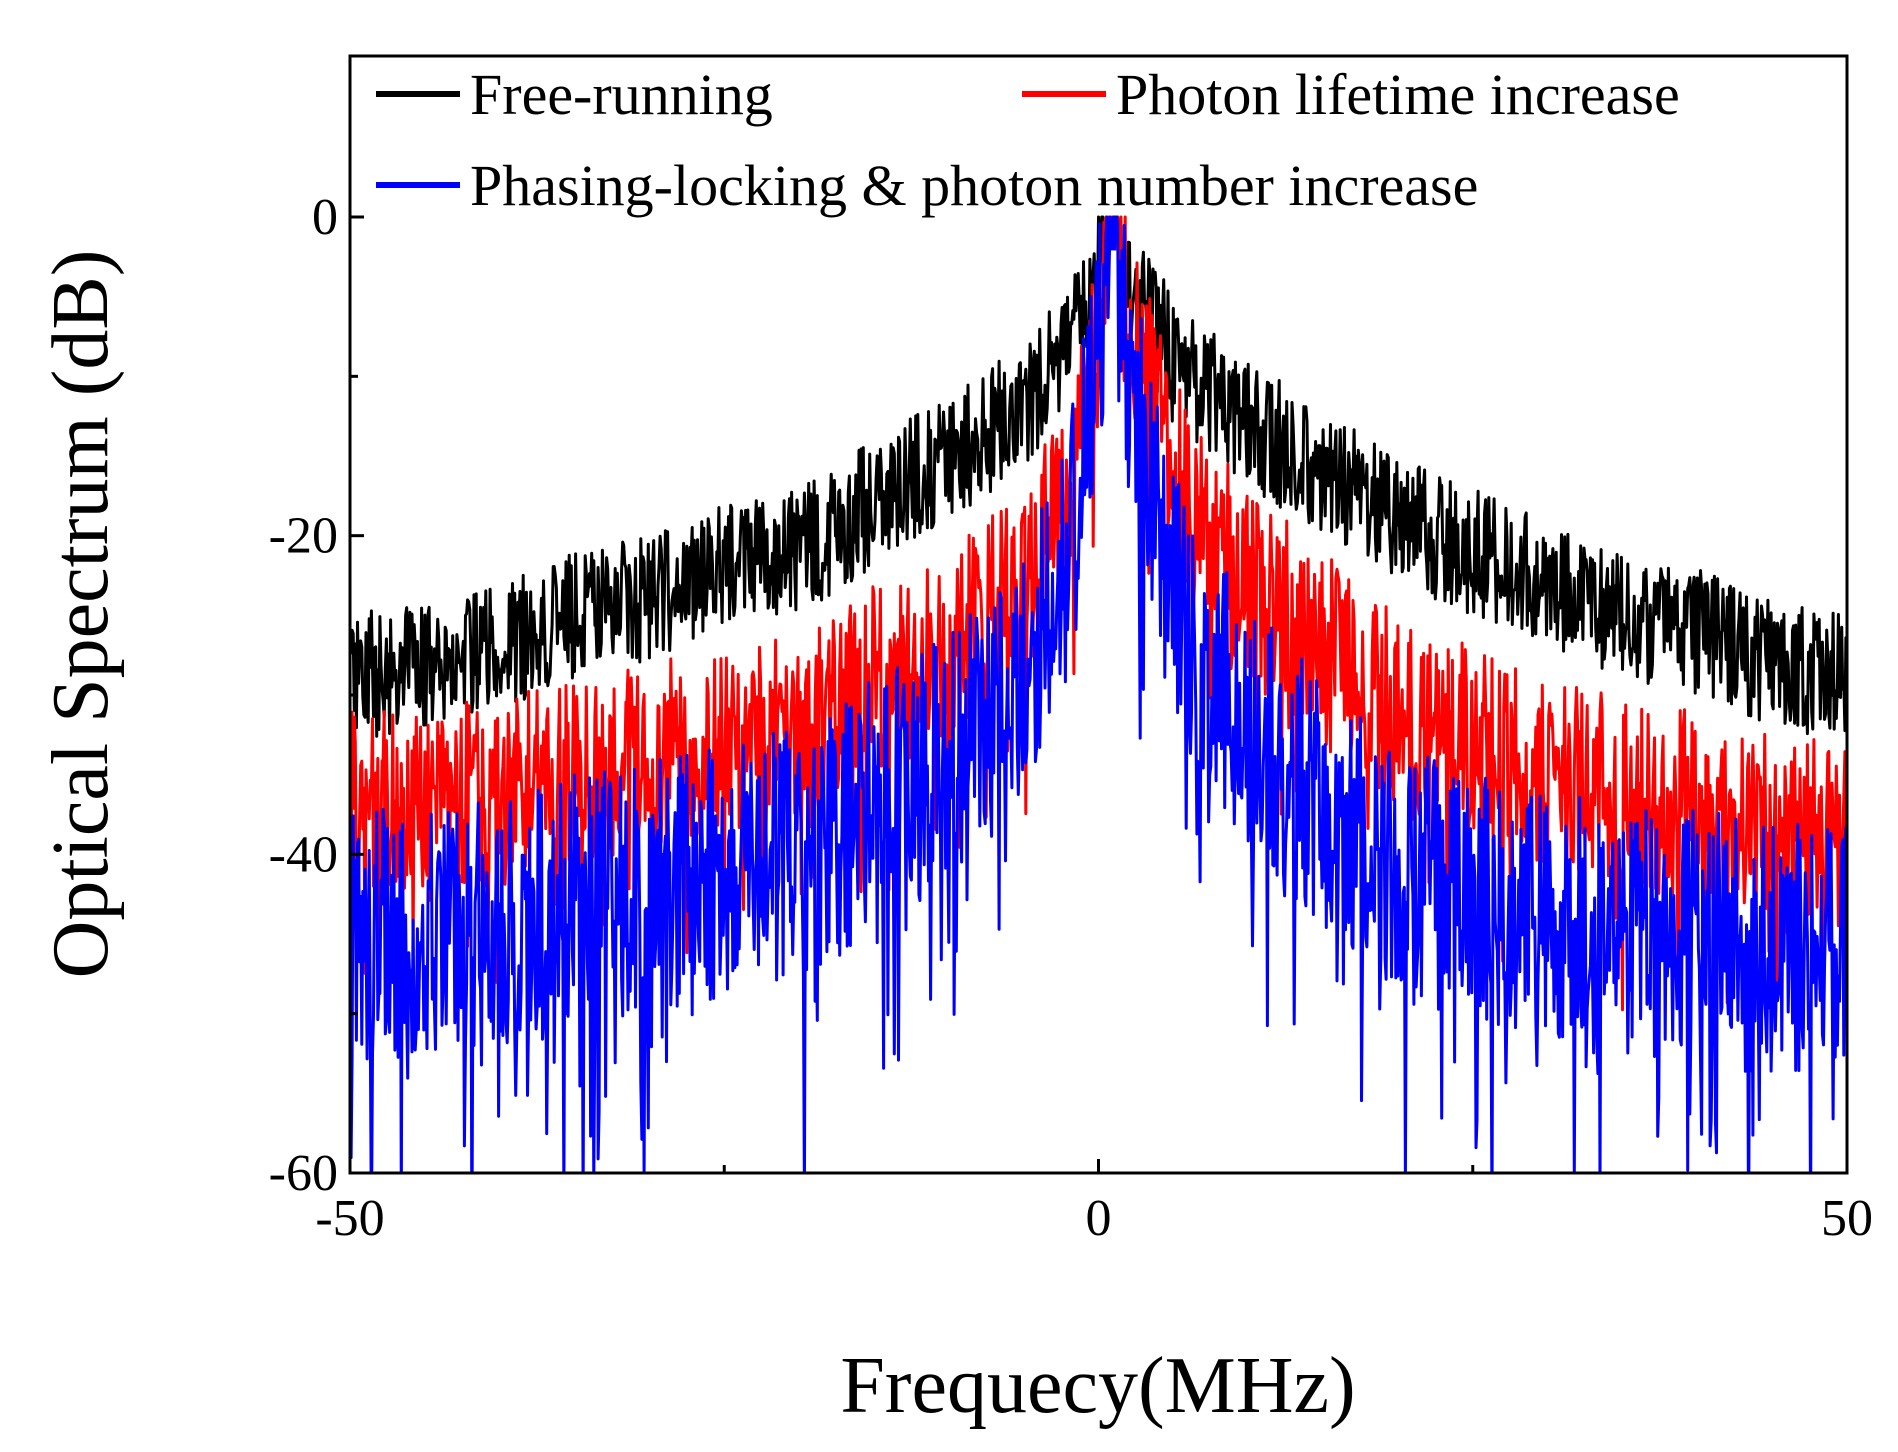 The height and width of the screenshot is (1452, 1898). I want to click on y-tick-label: -40, so click(303, 854).